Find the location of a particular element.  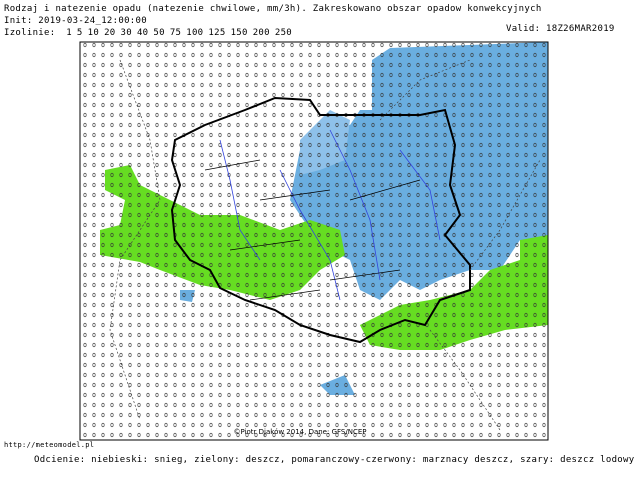

url: http://meteomodel.pl is located at coordinates (49, 445).